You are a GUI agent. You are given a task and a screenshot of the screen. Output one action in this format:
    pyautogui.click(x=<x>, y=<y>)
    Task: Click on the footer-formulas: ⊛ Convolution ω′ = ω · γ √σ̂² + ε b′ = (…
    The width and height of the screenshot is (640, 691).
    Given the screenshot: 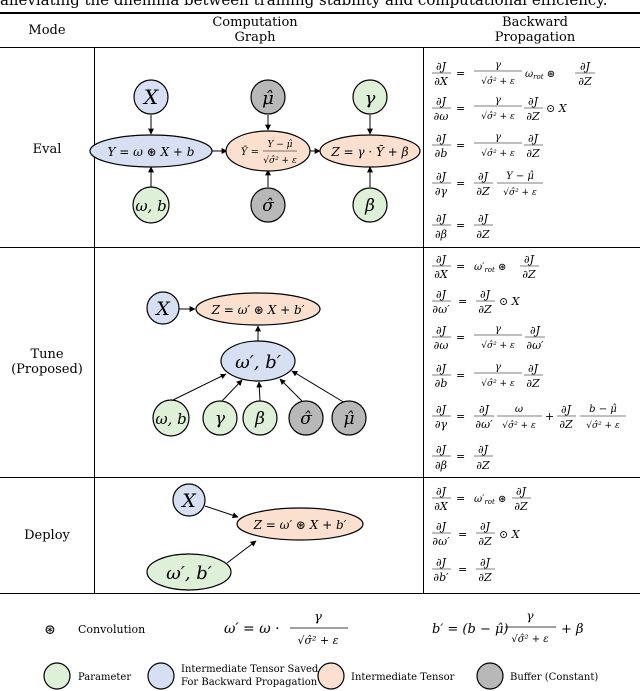 What is the action you would take?
    pyautogui.click(x=313, y=628)
    